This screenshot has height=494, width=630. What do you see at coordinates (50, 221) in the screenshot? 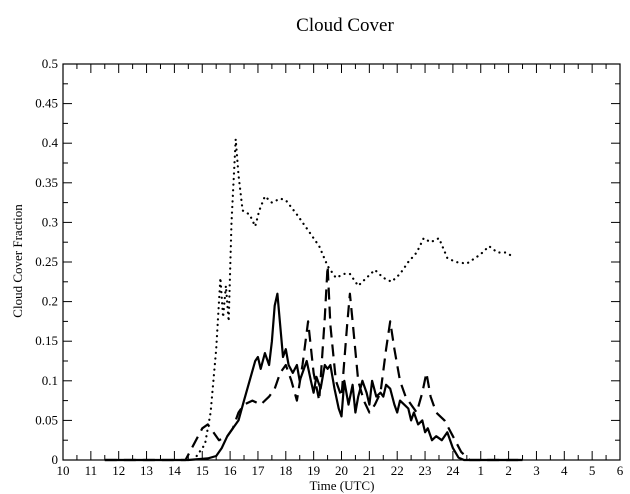
I see `y-tick-label: 0.3` at bounding box center [50, 221].